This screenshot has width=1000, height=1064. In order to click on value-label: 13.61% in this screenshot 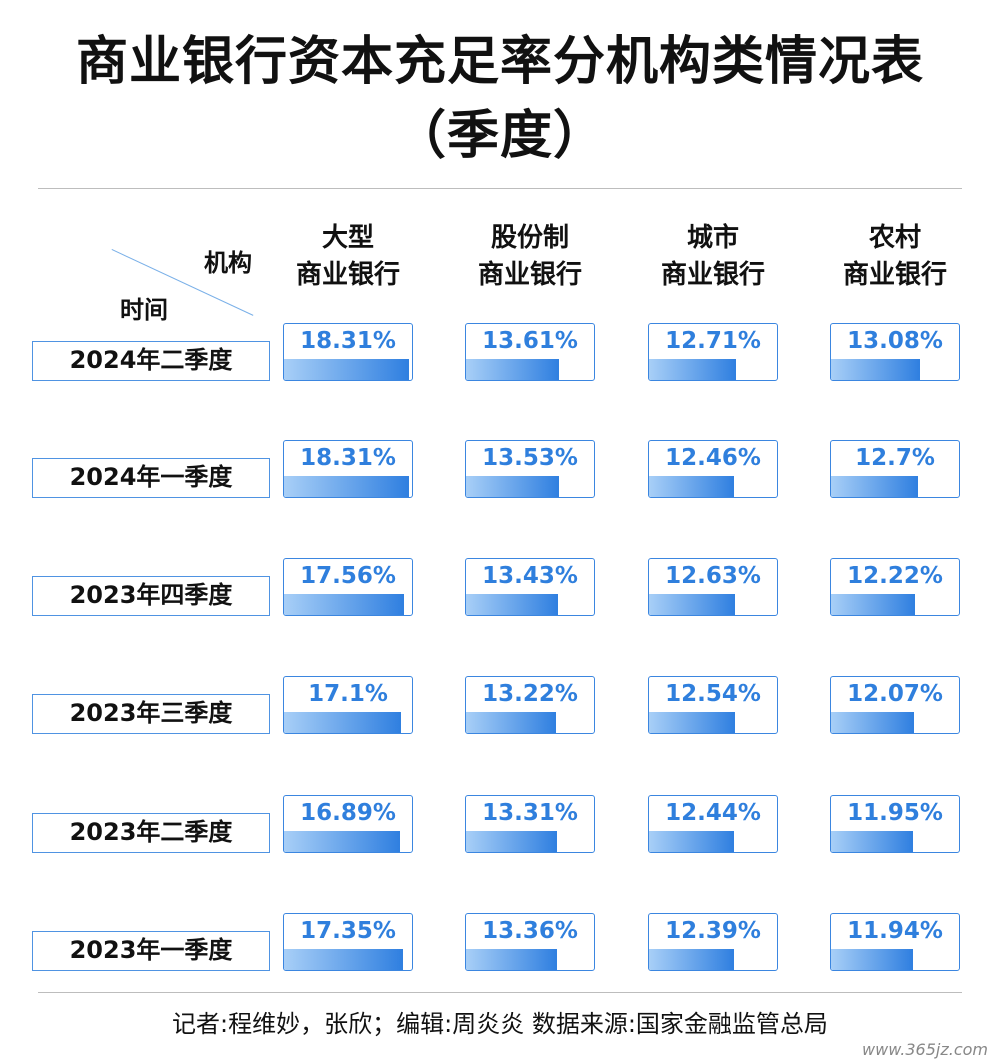, I will do `click(530, 341)`.